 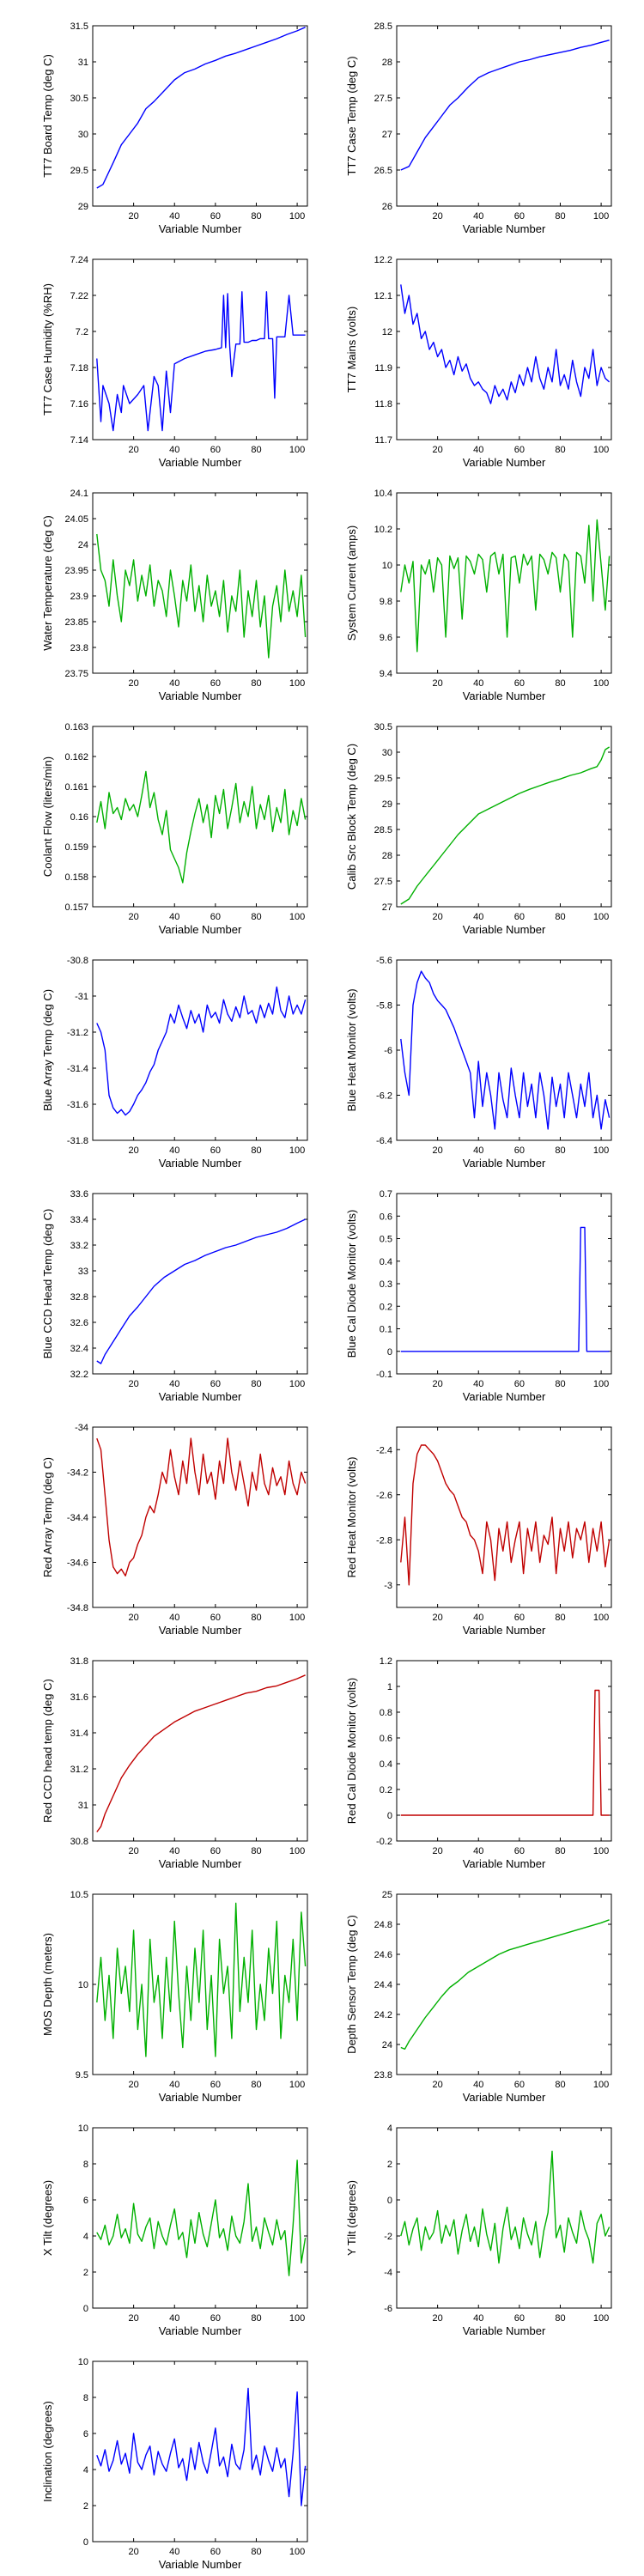 I want to click on y-tick-label: 10, so click(x=83, y=1985).